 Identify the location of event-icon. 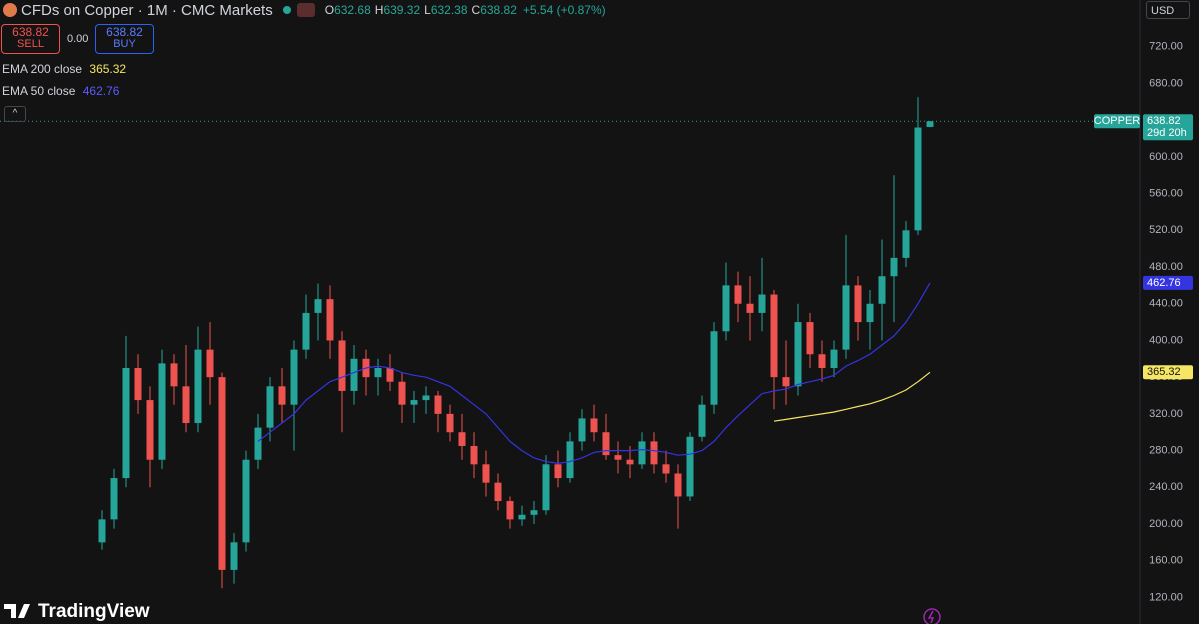
(932, 616).